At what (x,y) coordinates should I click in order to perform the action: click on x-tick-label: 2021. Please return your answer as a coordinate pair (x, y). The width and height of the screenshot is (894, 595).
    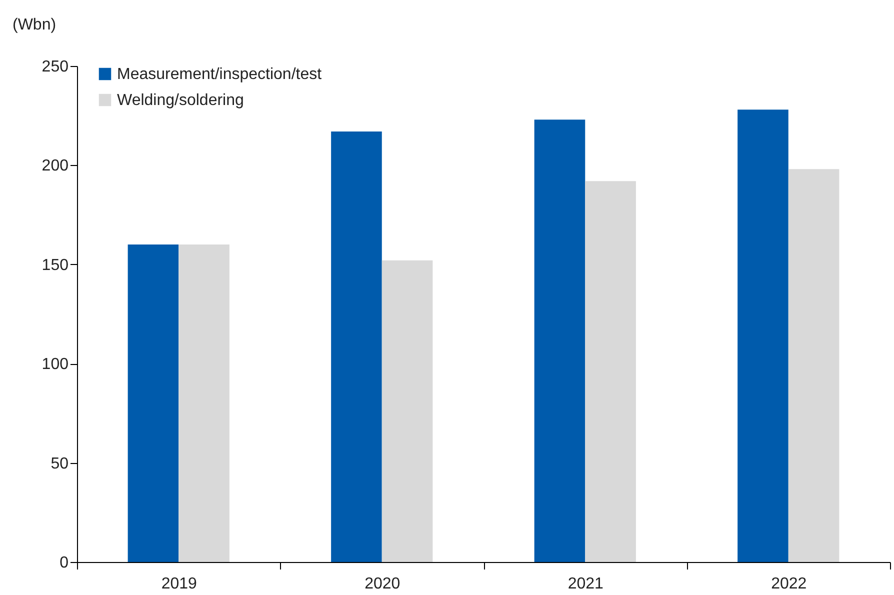
    Looking at the image, I should click on (586, 584).